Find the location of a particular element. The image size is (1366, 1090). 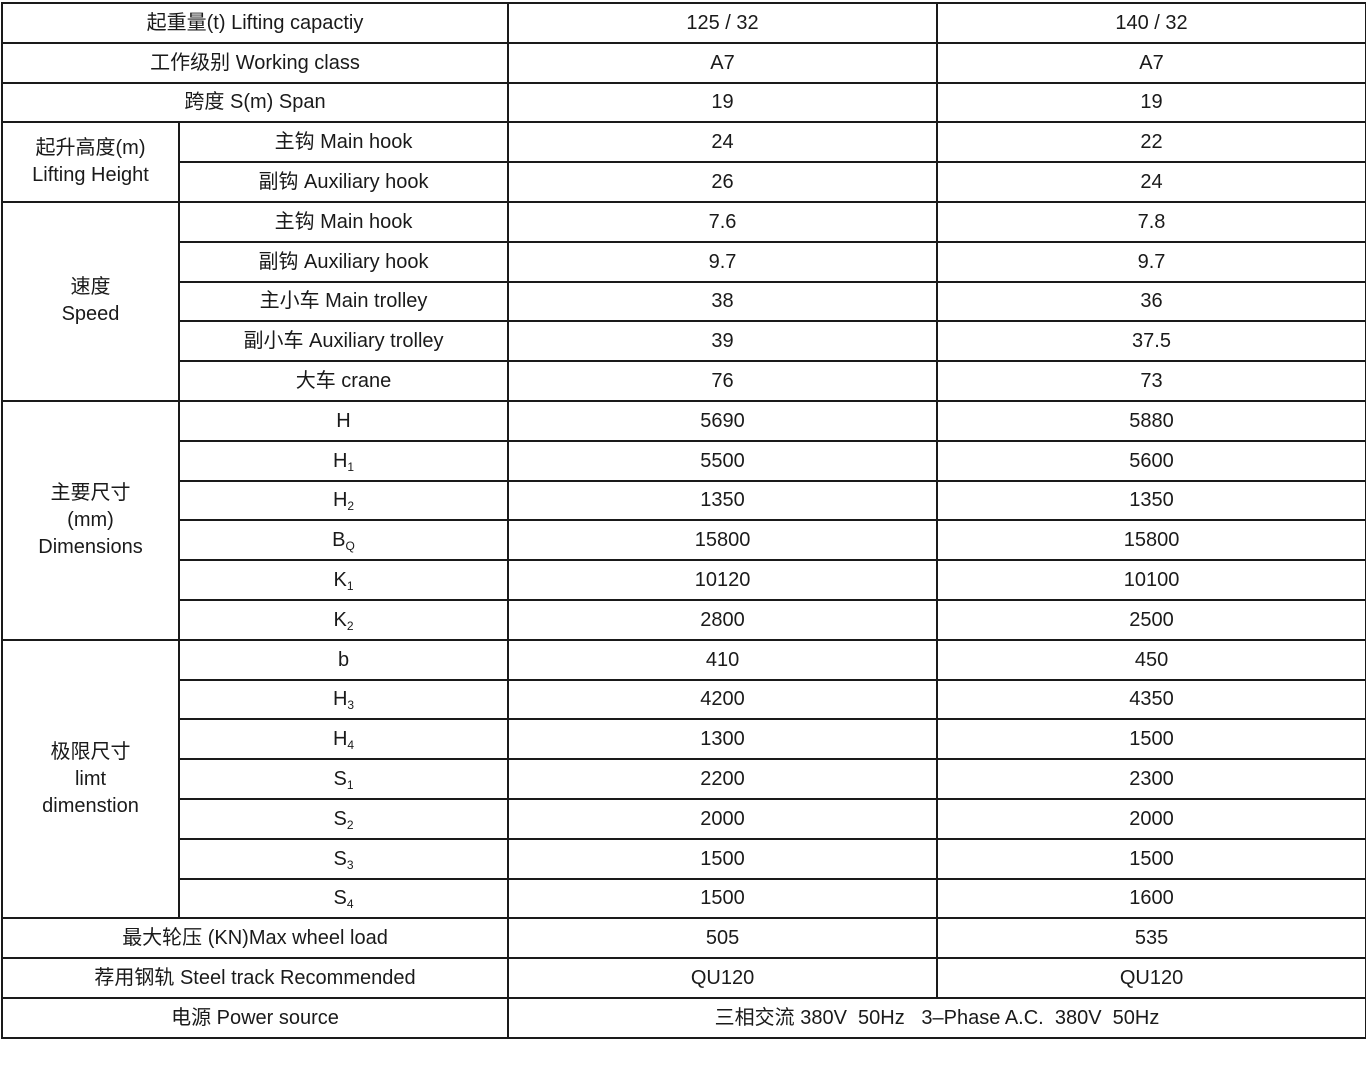

group-label-line: dimenstion is located at coordinates (90, 805).